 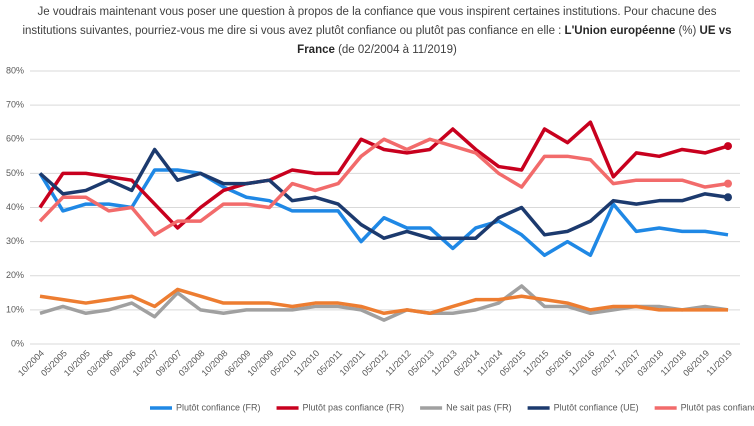 What do you see at coordinates (218, 407) in the screenshot?
I see `legend-label: Plutôt confiance (FR)` at bounding box center [218, 407].